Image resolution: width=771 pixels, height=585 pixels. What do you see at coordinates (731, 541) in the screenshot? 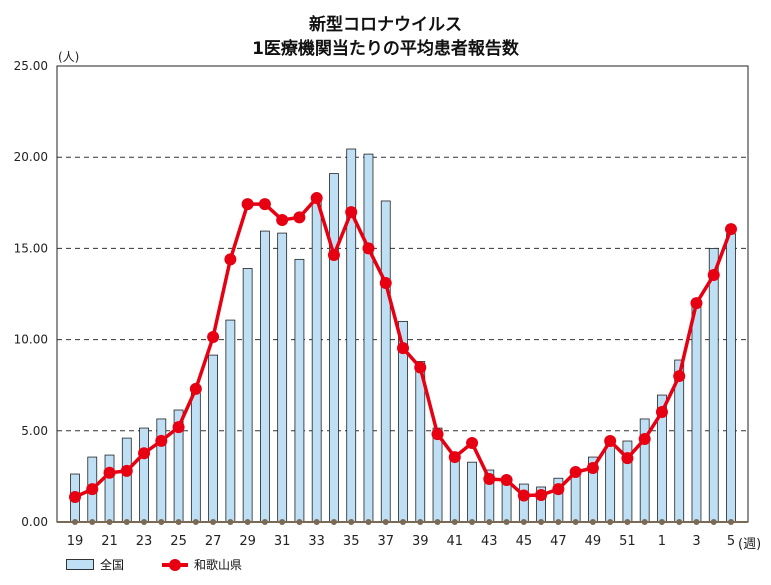
I see `x-tick-label: 5` at bounding box center [731, 541].